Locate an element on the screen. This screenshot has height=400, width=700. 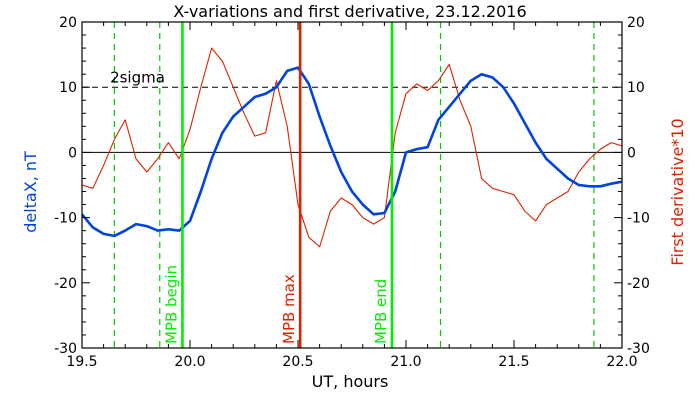
x-tick-label: 20.5 is located at coordinates (297, 362).